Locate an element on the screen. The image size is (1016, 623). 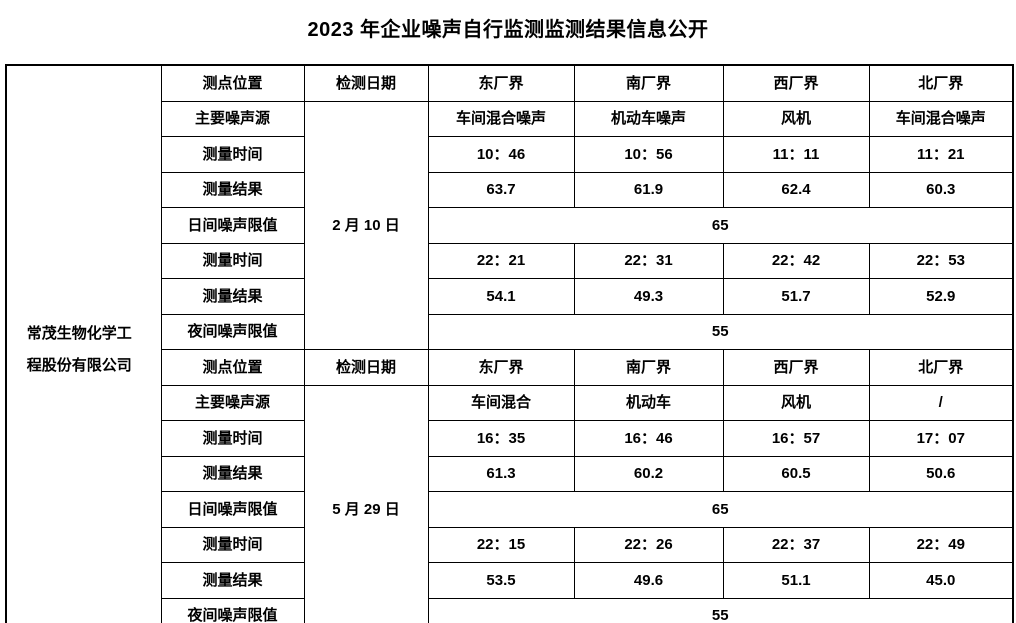
day-time-north: 17：07 is located at coordinates (941, 438).